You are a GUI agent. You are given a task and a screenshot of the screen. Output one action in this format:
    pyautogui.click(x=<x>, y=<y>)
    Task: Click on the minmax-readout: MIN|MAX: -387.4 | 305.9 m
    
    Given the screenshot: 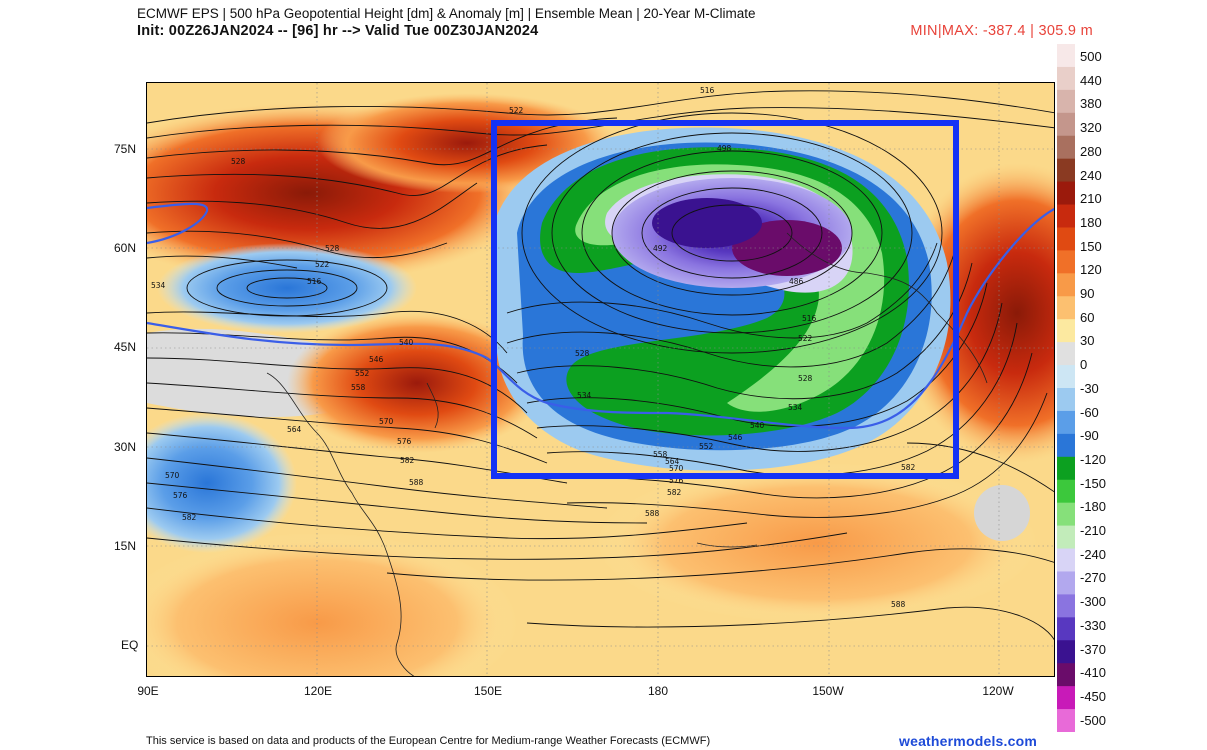 What is the action you would take?
    pyautogui.click(x=1001, y=31)
    